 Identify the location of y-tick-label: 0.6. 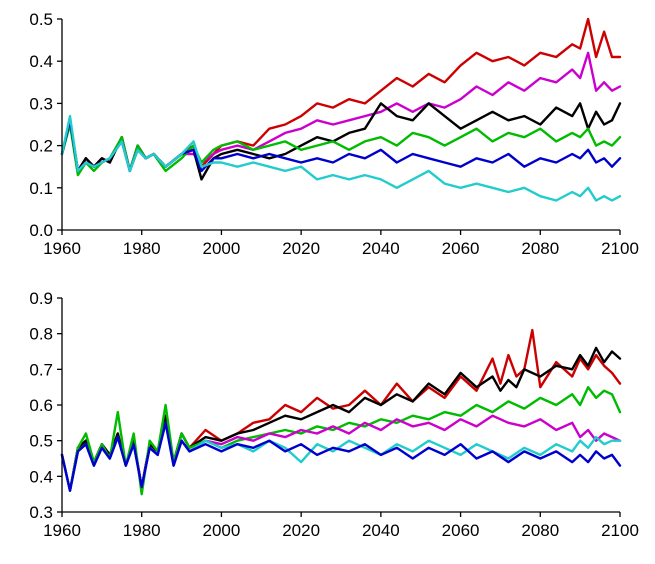
(41, 405).